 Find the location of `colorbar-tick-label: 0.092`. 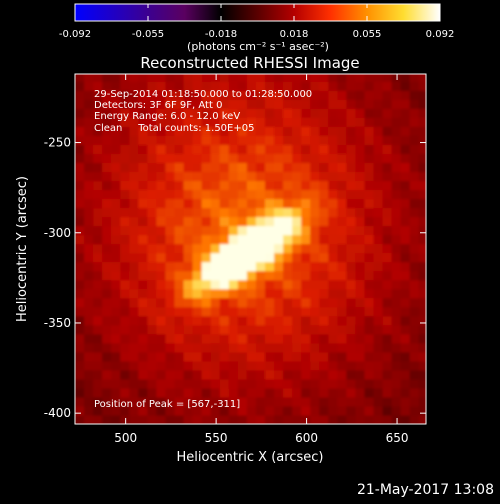

colorbar-tick-label: 0.092 is located at coordinates (440, 34).